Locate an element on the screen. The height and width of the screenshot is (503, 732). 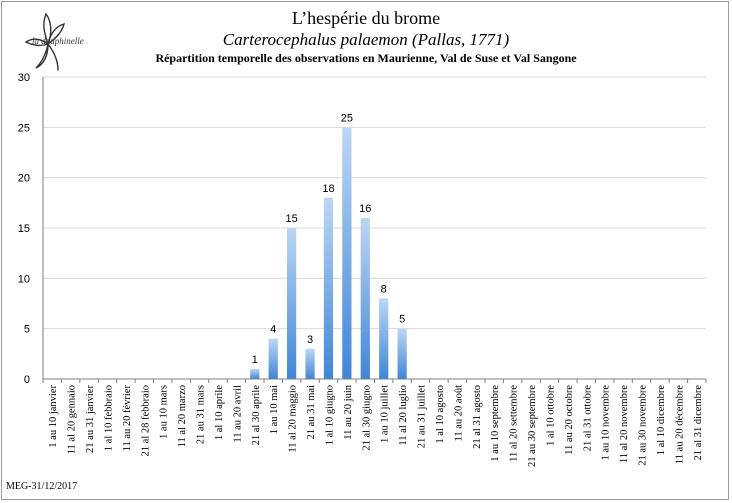
y-tick-label: 10 is located at coordinates (24, 279).